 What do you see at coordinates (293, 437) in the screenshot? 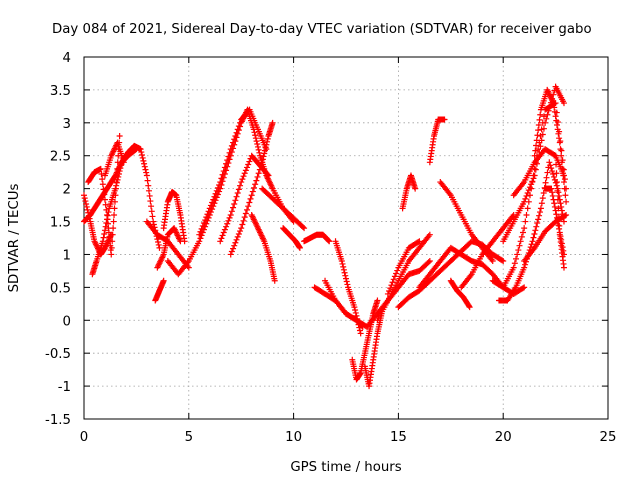
I see `x-tick-label: 10` at bounding box center [293, 437].